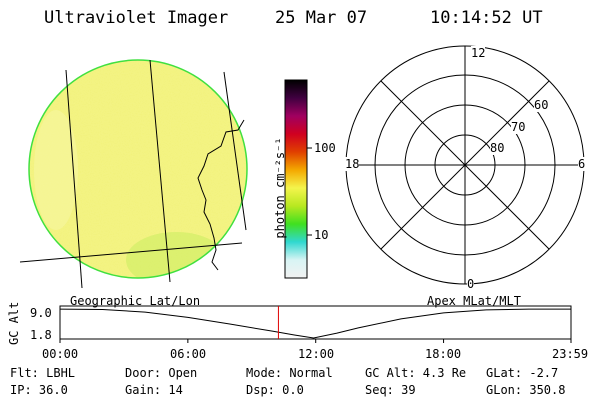 This screenshot has width=600, height=400. What do you see at coordinates (321, 235) in the screenshot?
I see `colorbar-tick-10: 10` at bounding box center [321, 235].